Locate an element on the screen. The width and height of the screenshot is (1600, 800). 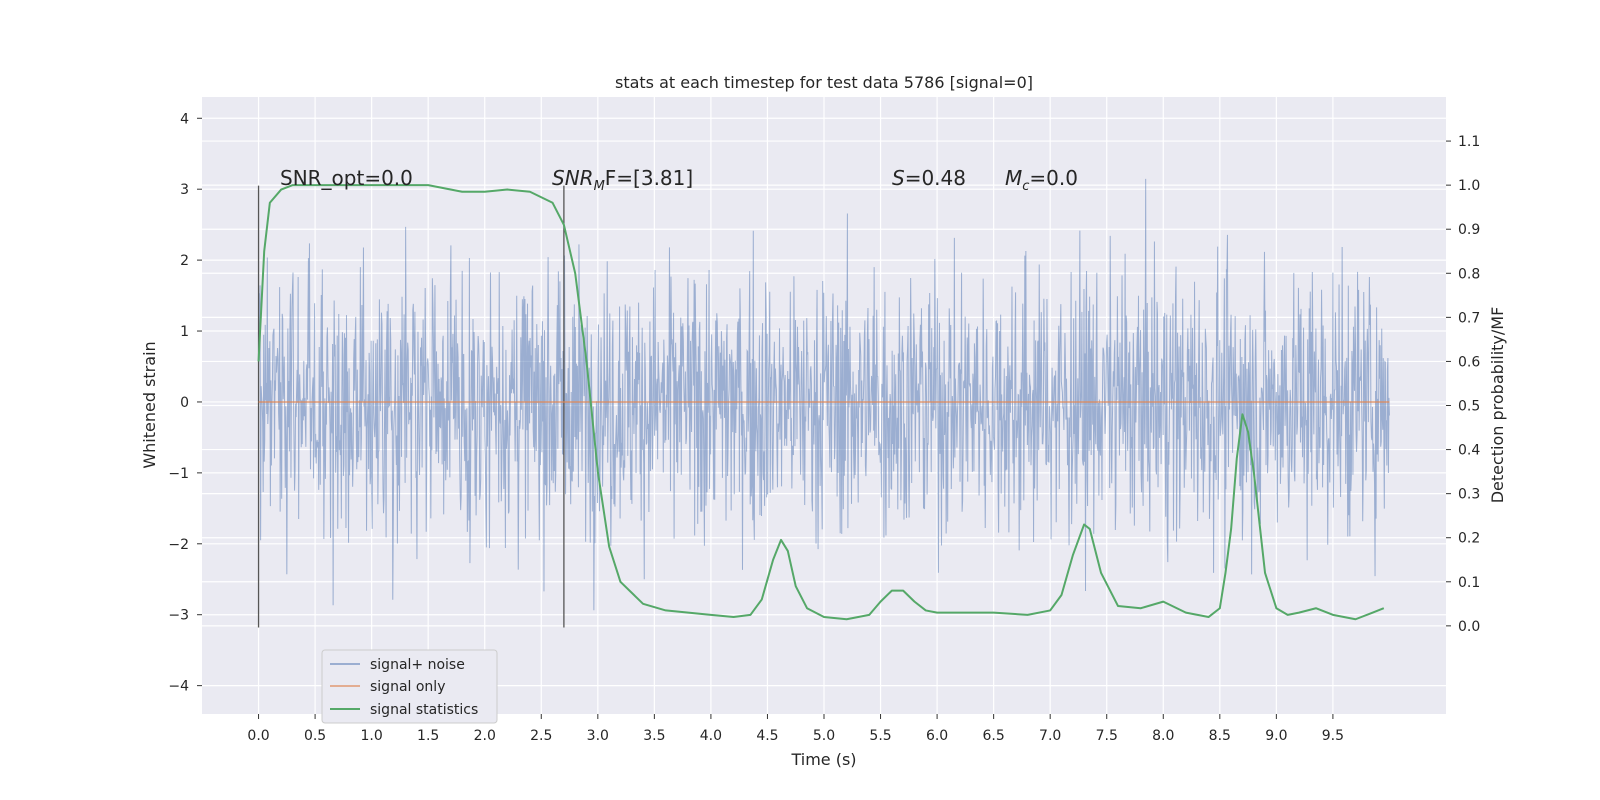
annotation-mc-base: M is located at coordinates (1013, 178).